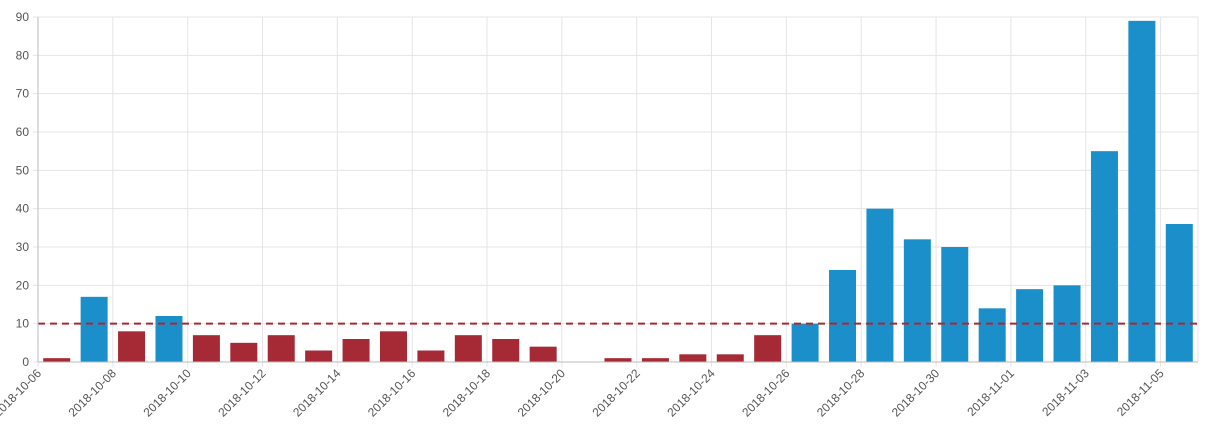 This screenshot has height=438, width=1210. Describe the element at coordinates (467, 393) in the screenshot. I see `x-tick-label: 2018-10-18` at that location.